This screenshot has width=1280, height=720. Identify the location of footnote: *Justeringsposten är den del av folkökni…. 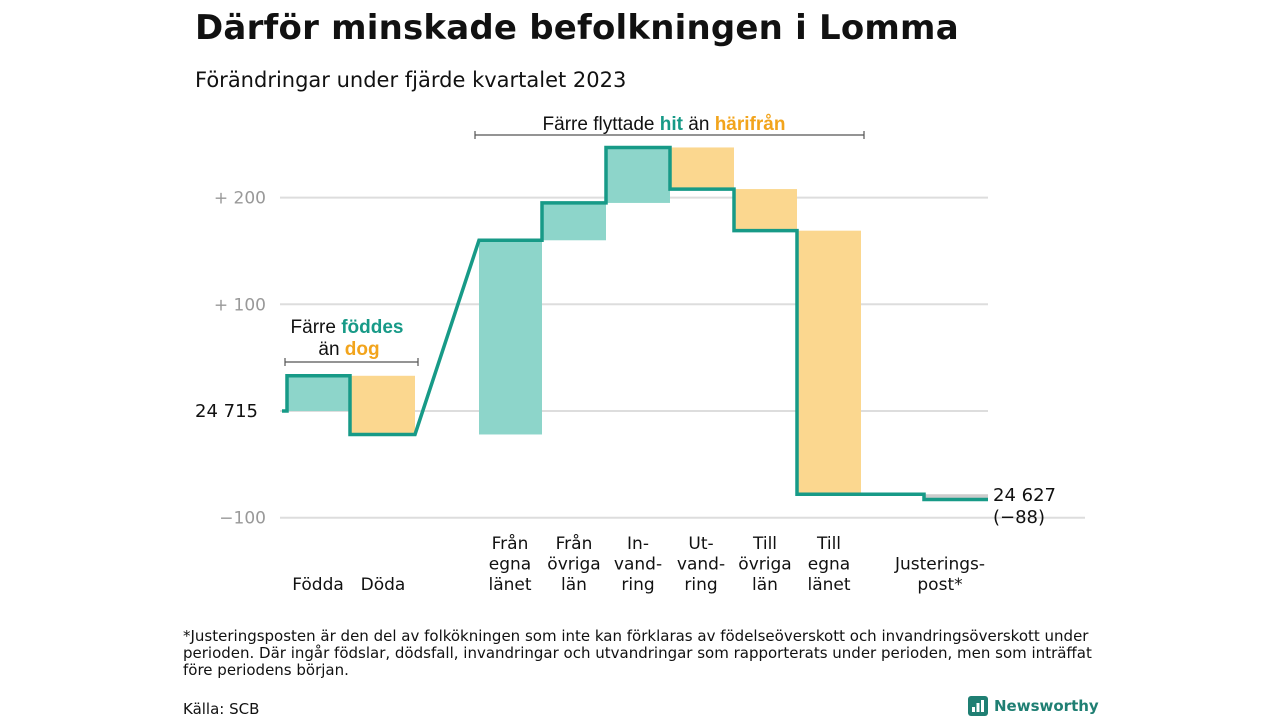
(637, 653).